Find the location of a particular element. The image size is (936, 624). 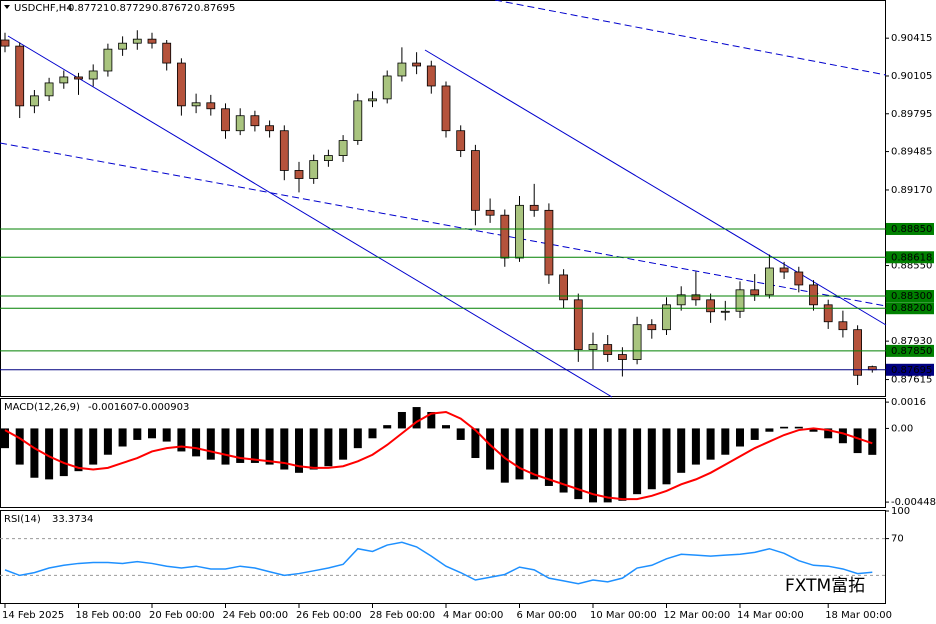

menu-arrow is located at coordinates (7, 7).